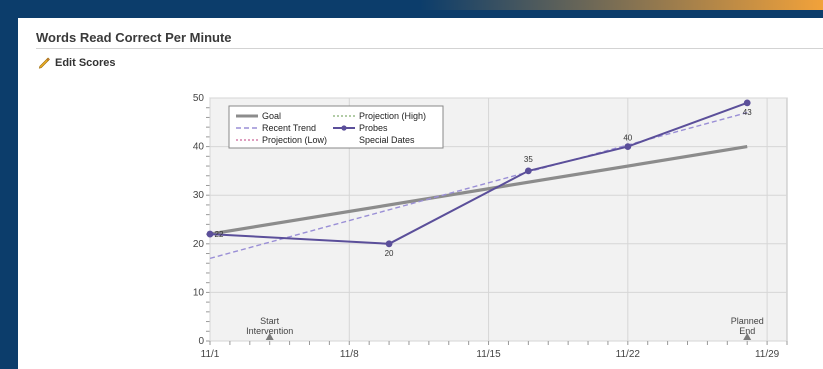 The image size is (823, 369). I want to click on legend-label: Special Dates, so click(387, 140).